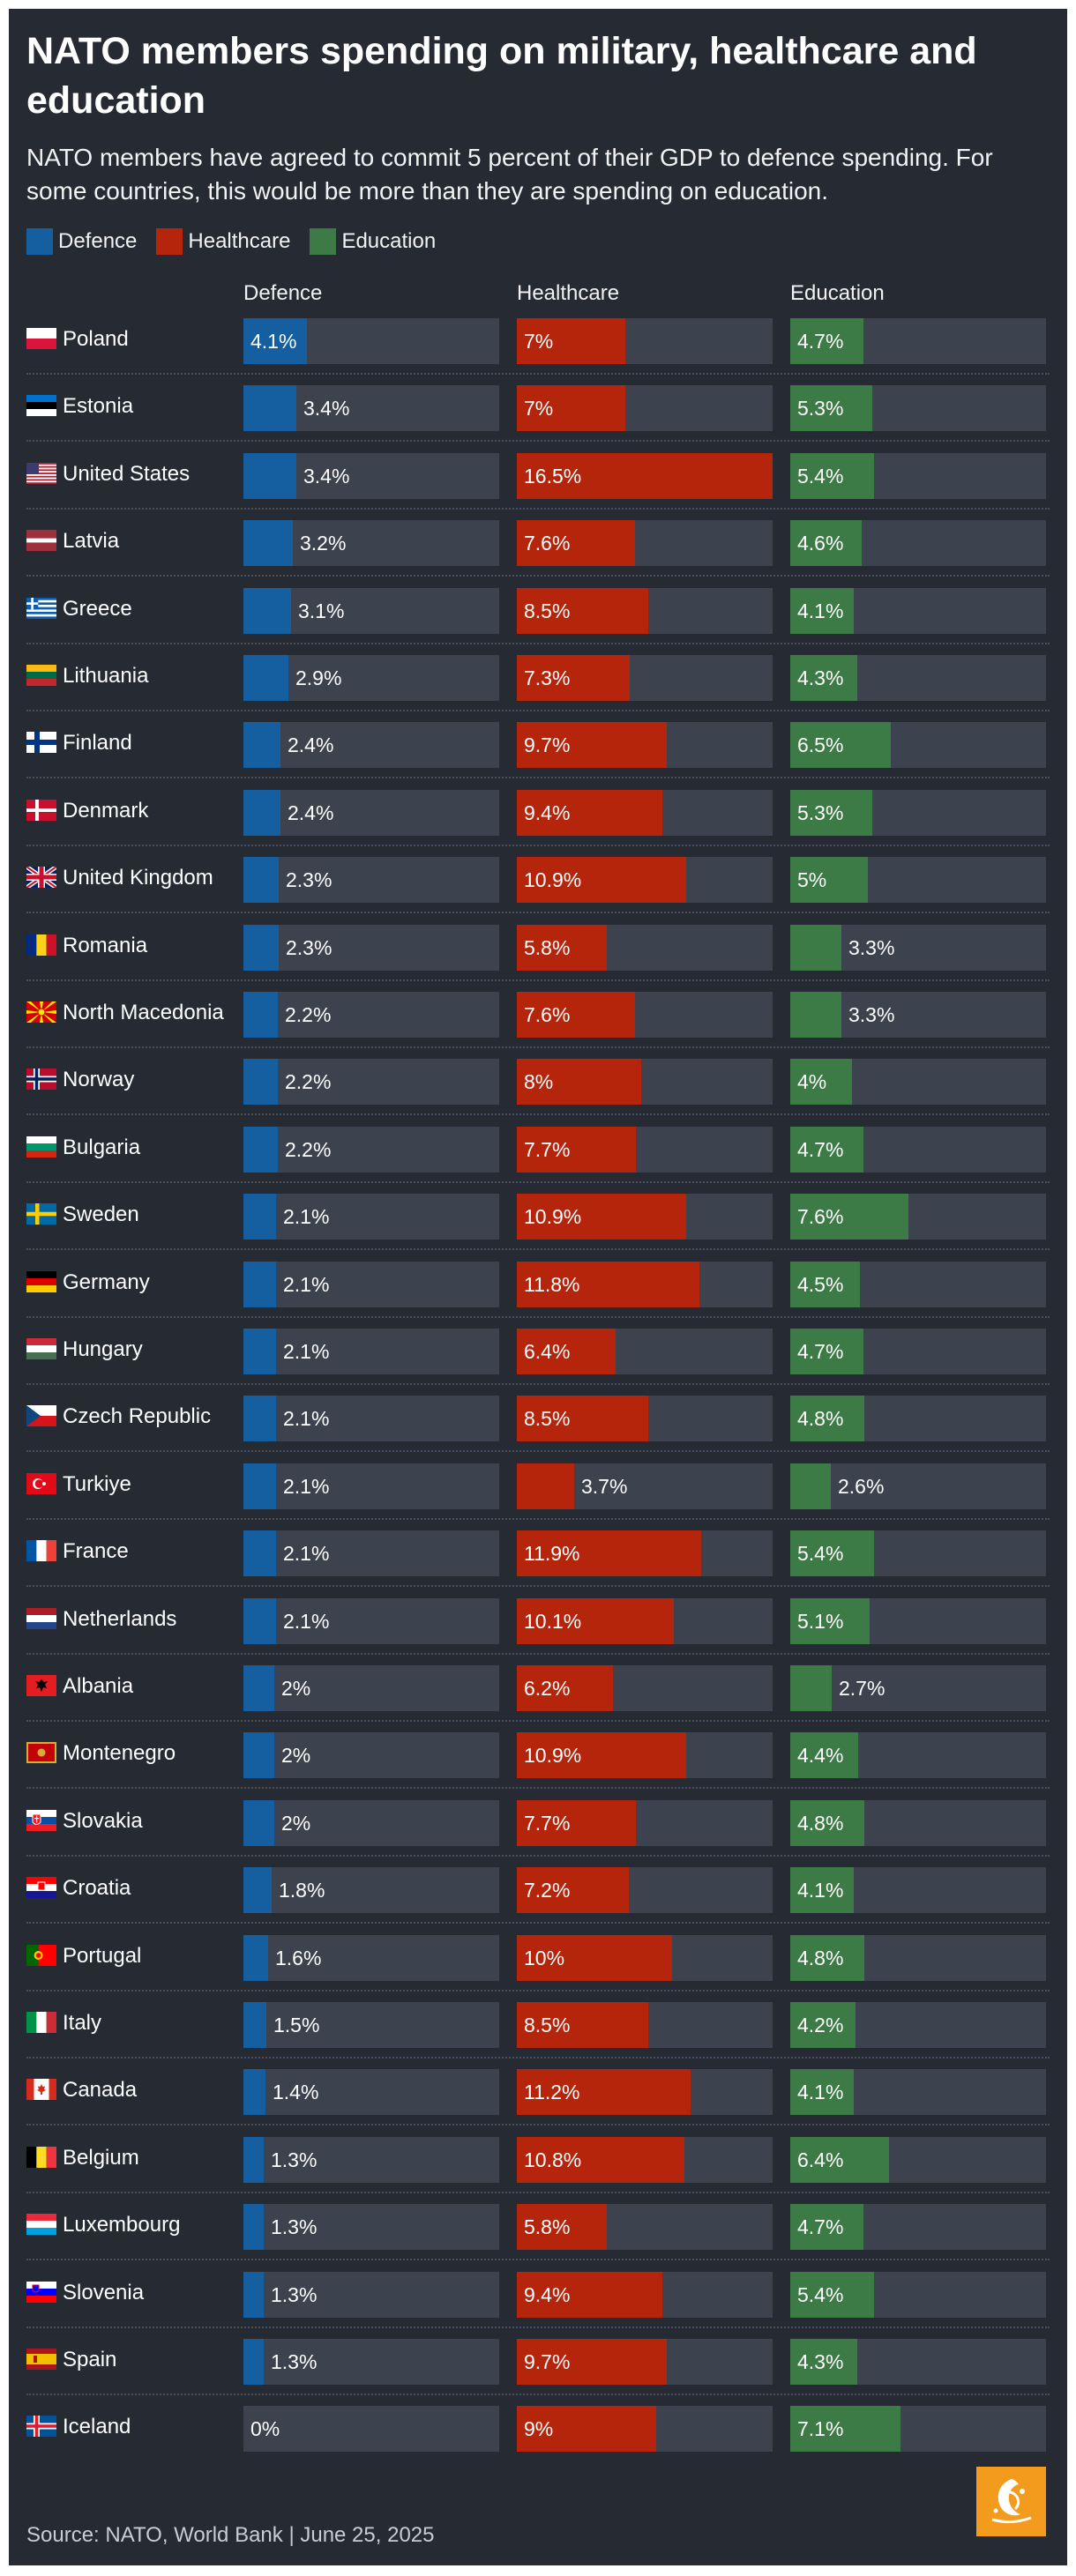 The height and width of the screenshot is (2576, 1076). Describe the element at coordinates (918, 1486) in the screenshot. I see `education-bar-track: 2.6%` at that location.